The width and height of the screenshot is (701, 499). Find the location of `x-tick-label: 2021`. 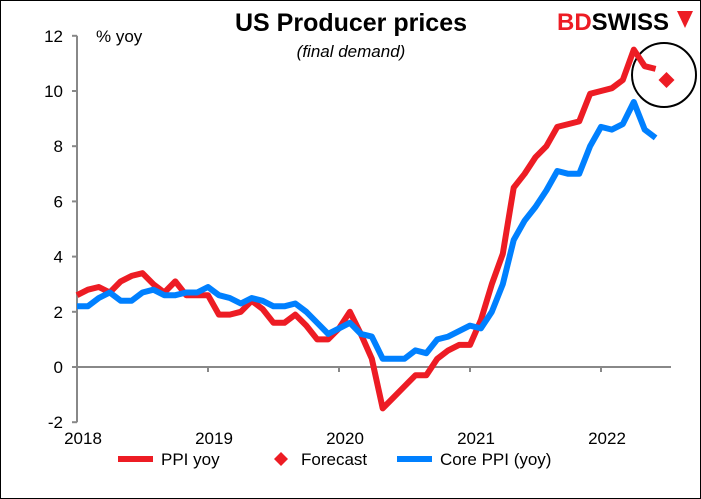

x-tick-label: 2021 is located at coordinates (476, 438).